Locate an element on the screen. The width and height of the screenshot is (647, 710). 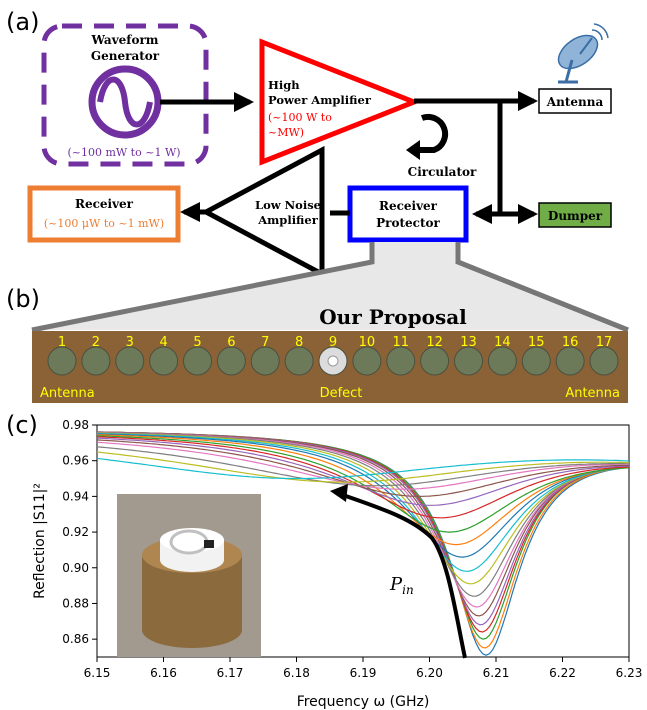
x-tick-label: 6.23 is located at coordinates (629, 673).